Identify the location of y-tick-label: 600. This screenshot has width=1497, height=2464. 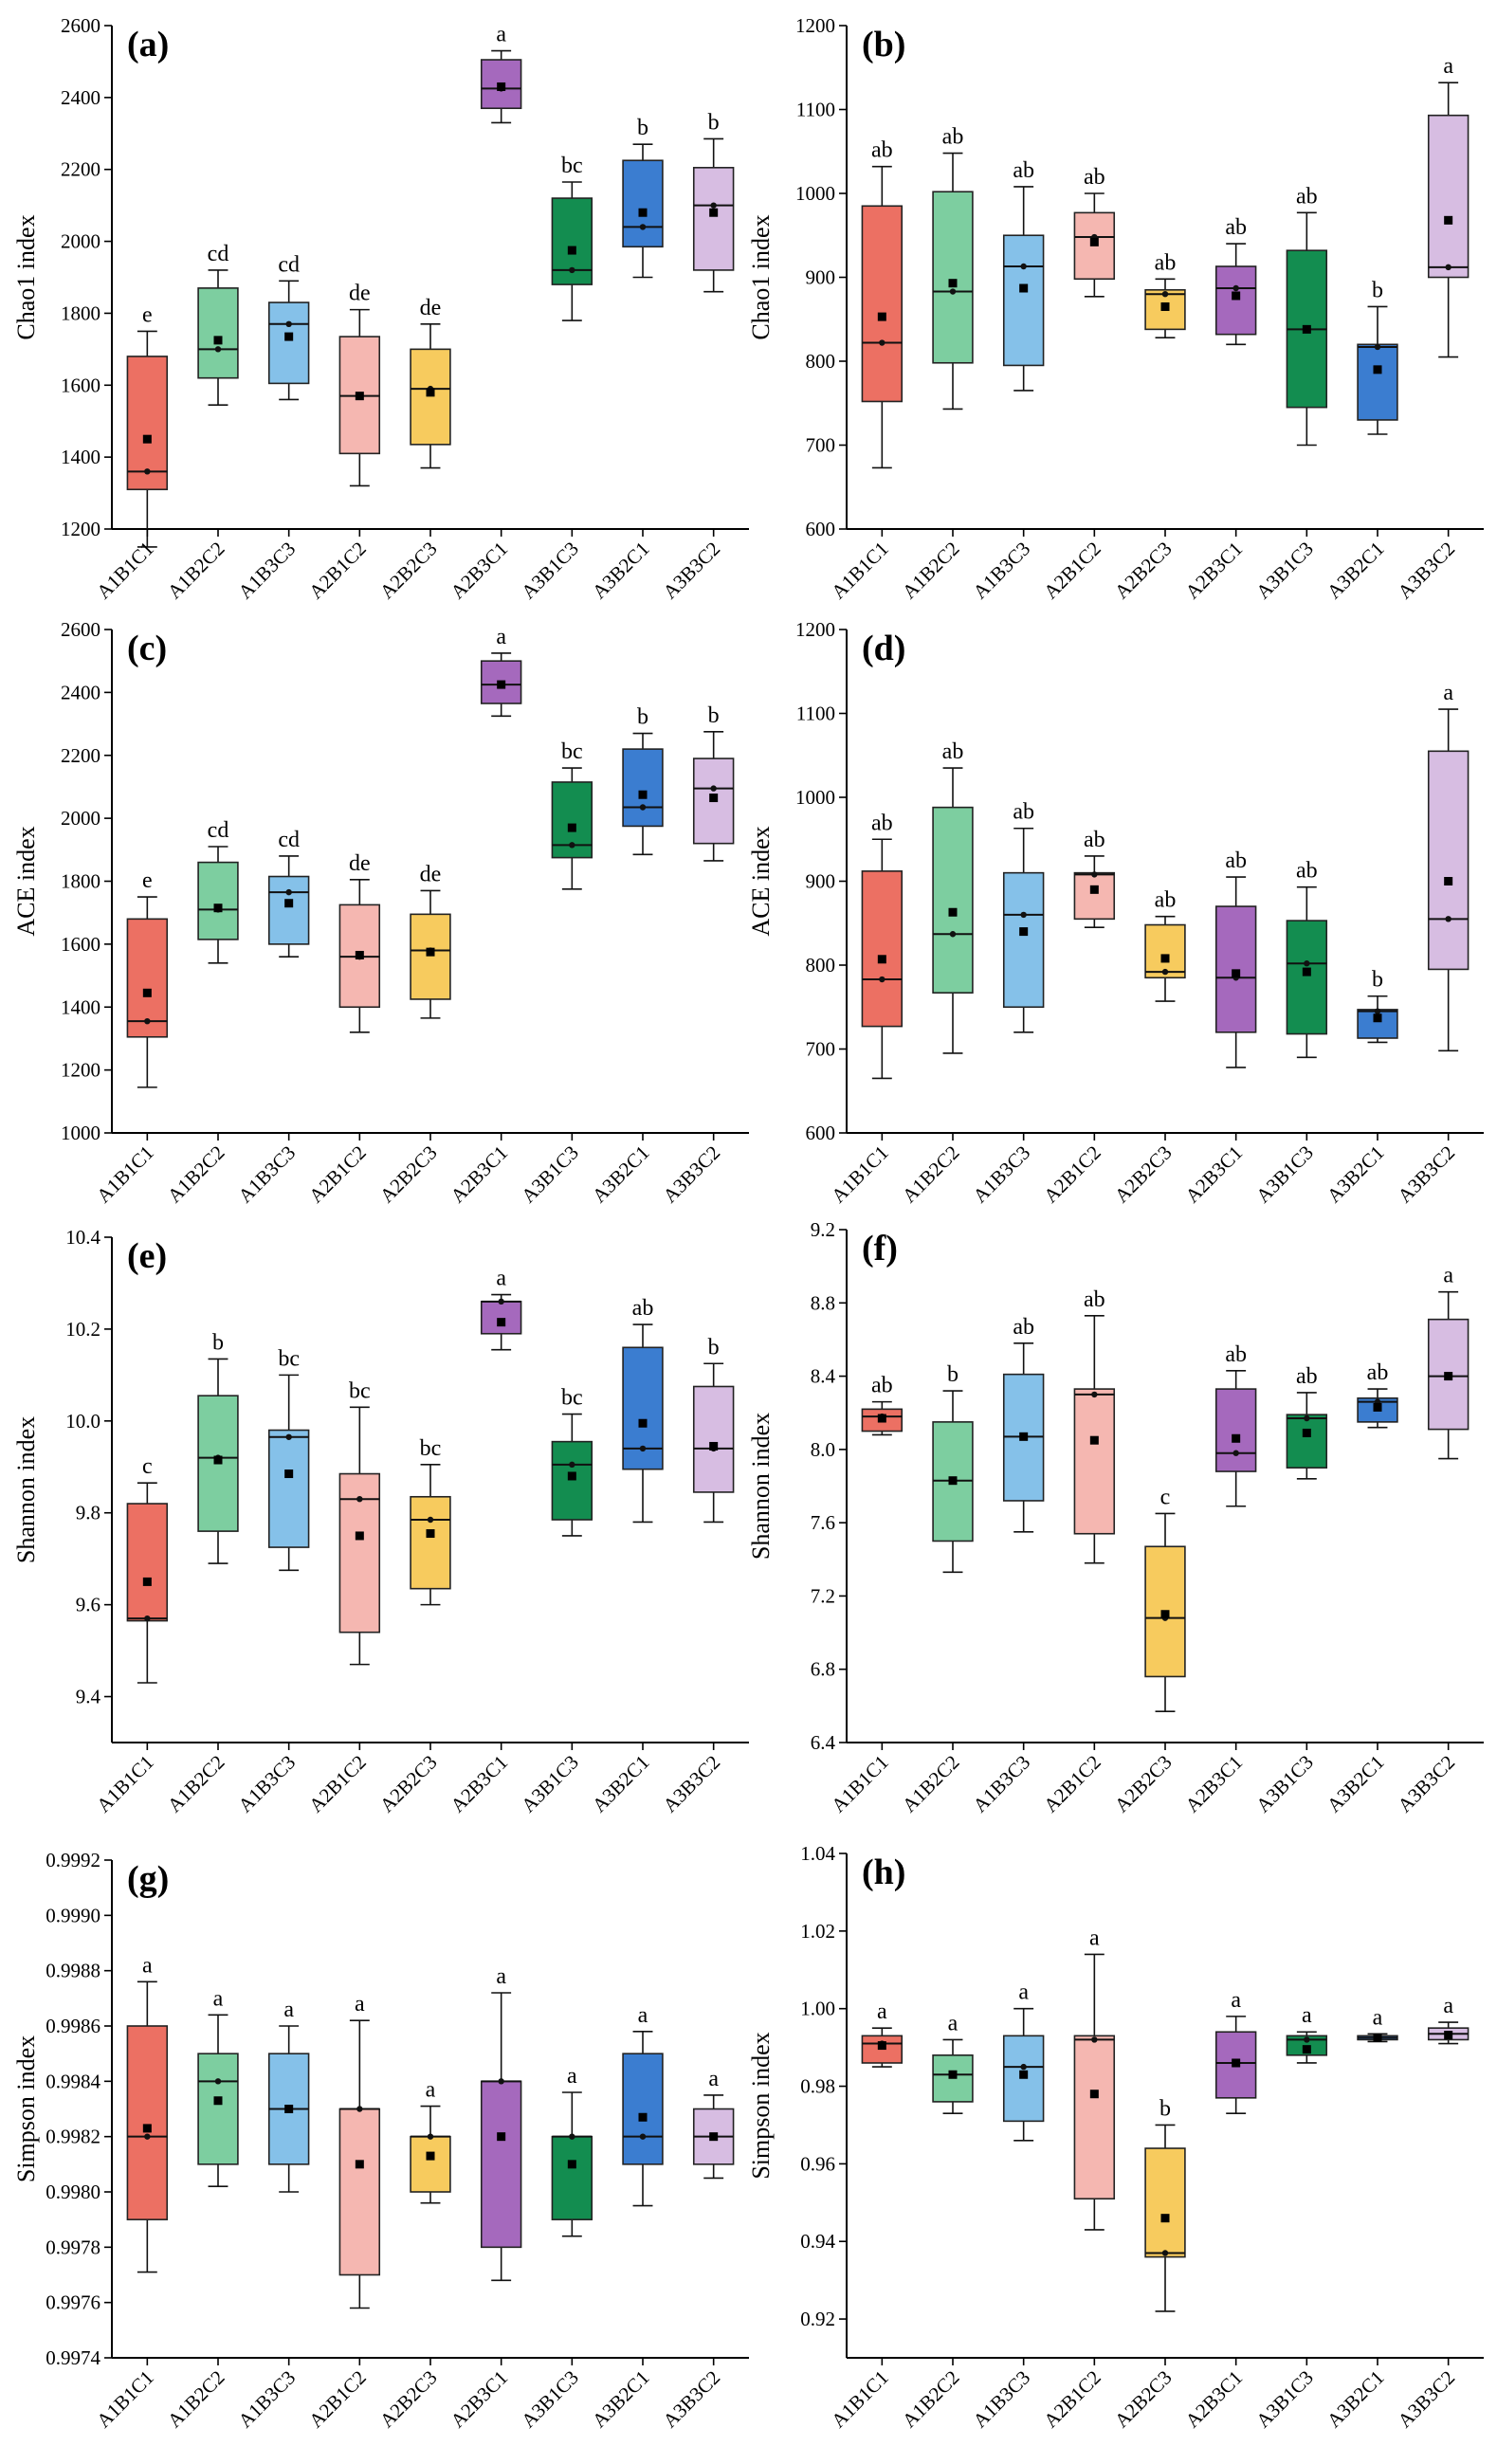
(821, 1133).